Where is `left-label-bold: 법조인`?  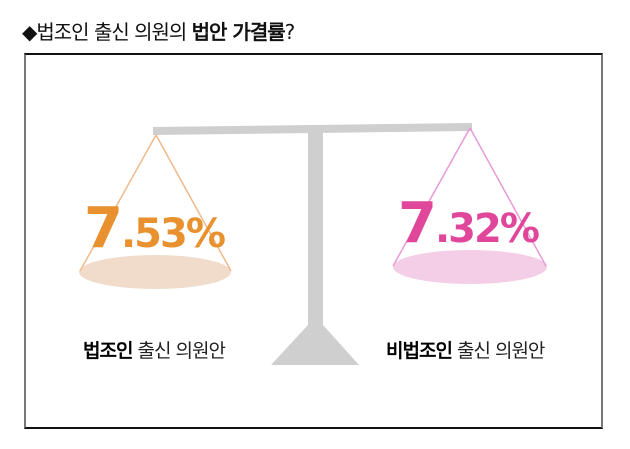 left-label-bold: 법조인 is located at coordinates (108, 351).